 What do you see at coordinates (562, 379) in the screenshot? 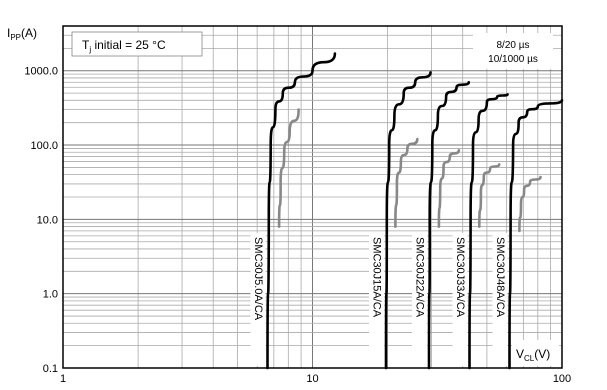
I see `x-tick-label: 100` at bounding box center [562, 379].